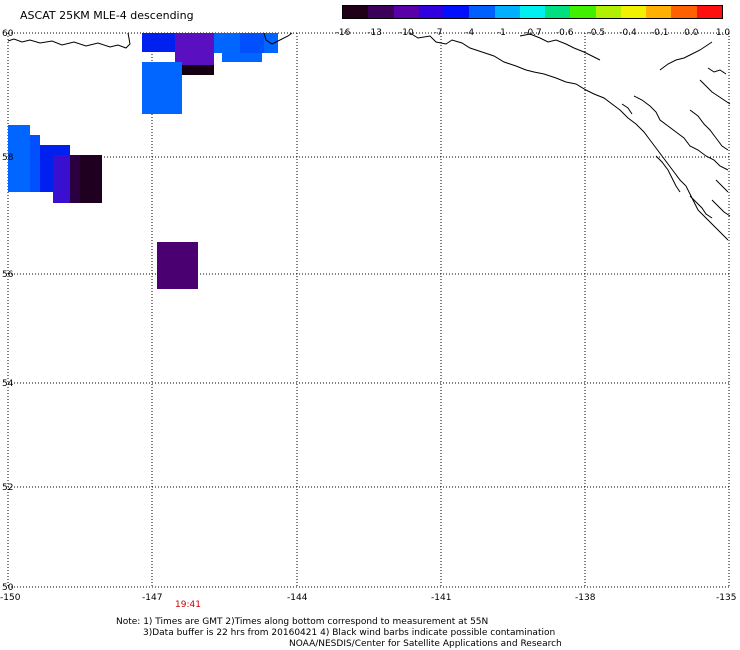 This screenshot has height=650, width=740. I want to click on color-scale-label: -16, so click(343, 33).